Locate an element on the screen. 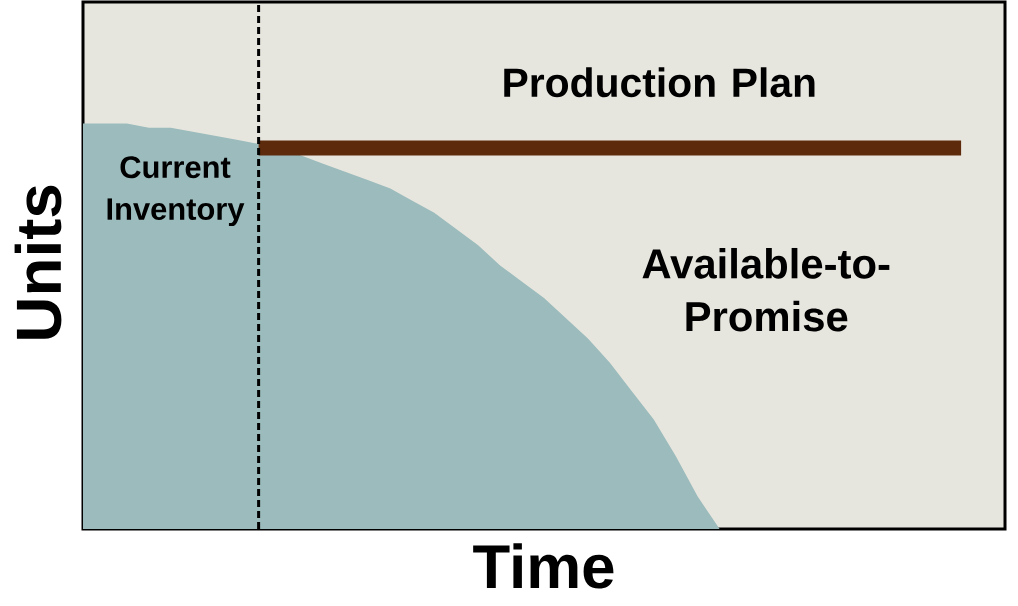  series-label: Current Inventory is located at coordinates (176, 191).